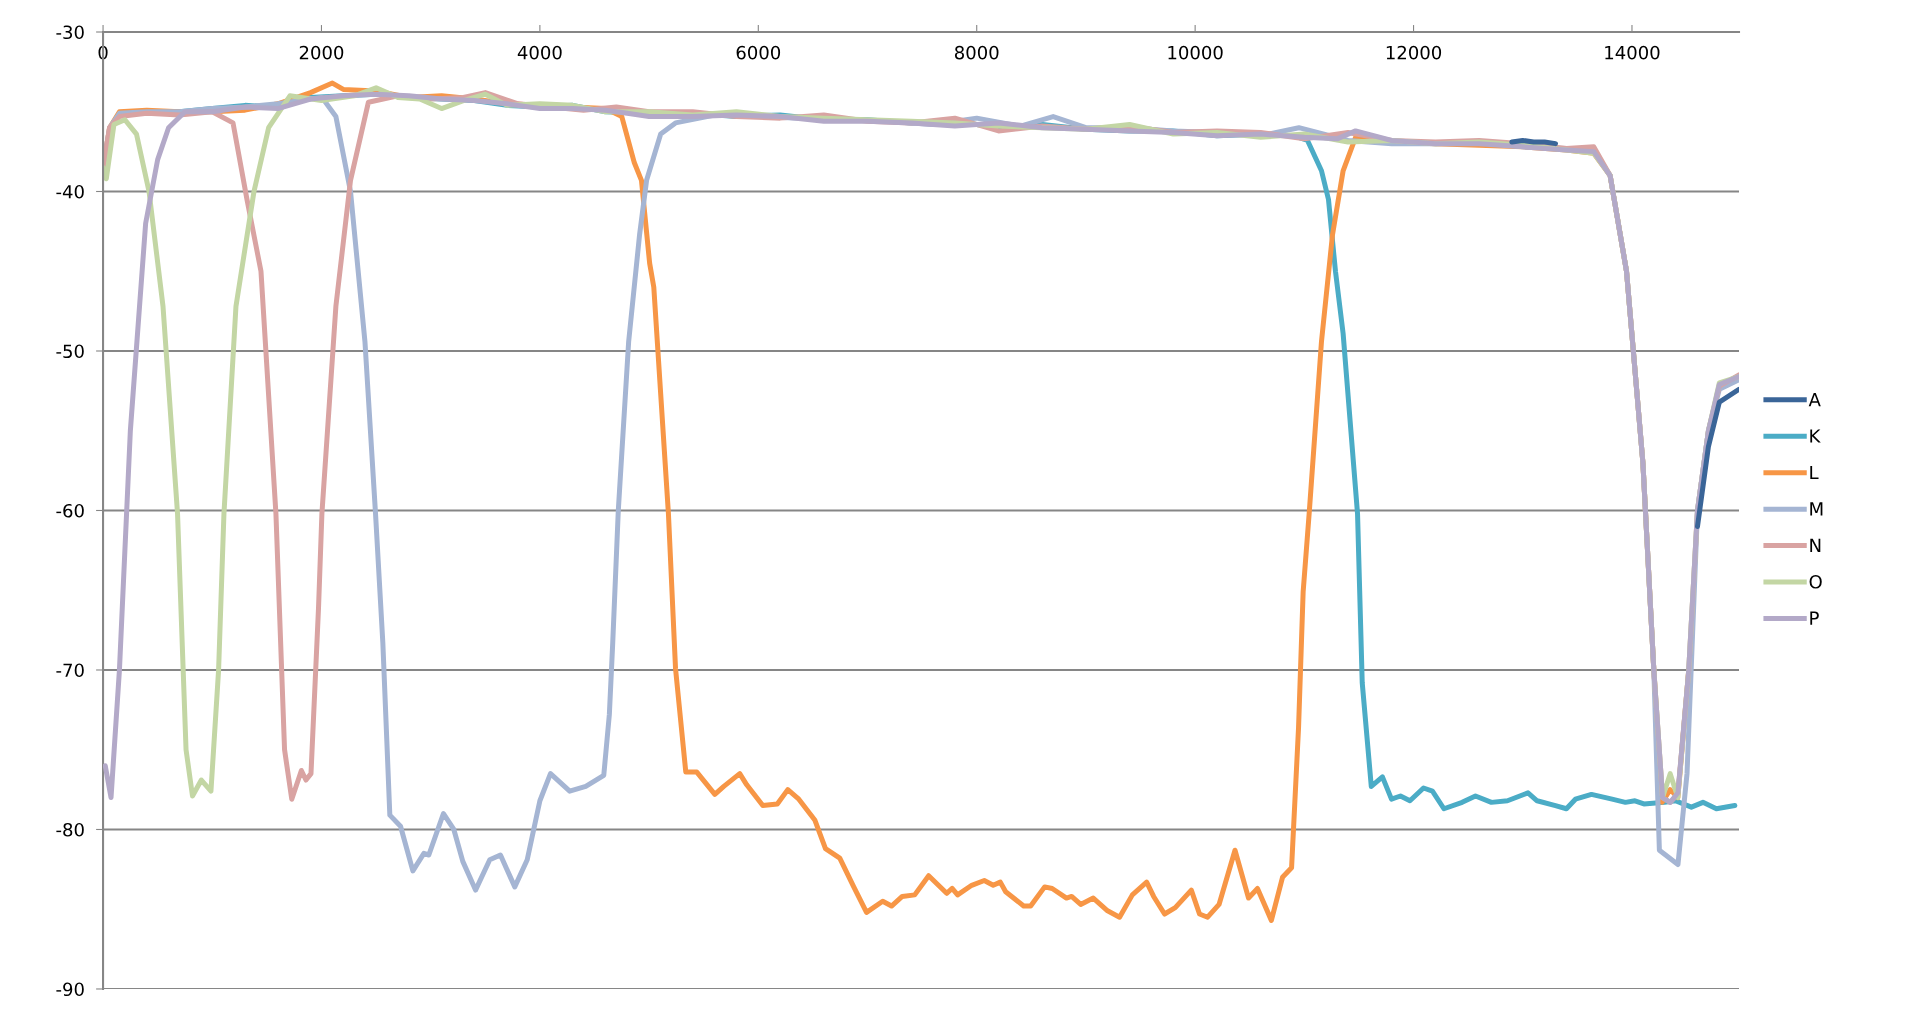 The width and height of the screenshot is (1919, 1016). What do you see at coordinates (321, 52) in the screenshot?
I see `x-tick-label: 2000` at bounding box center [321, 52].